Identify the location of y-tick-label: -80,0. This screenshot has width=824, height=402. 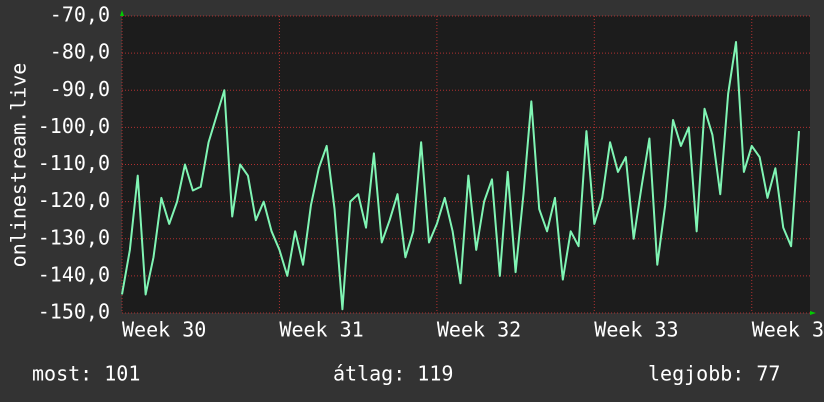
(80, 52).